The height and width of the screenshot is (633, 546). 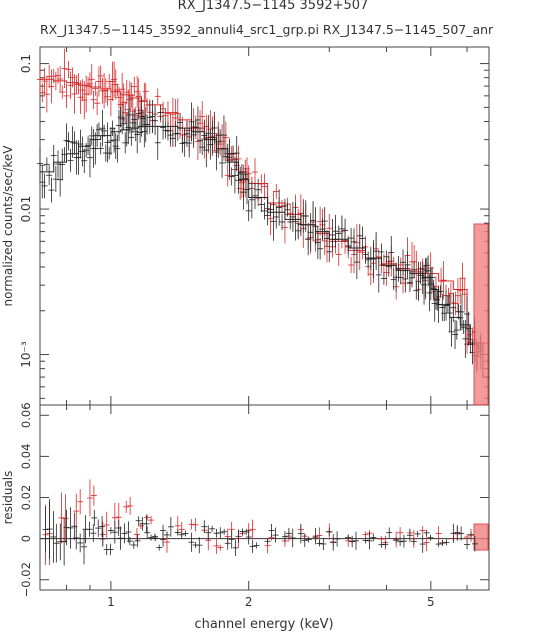 What do you see at coordinates (26, 354) in the screenshot?
I see `y-tick-label-top: 10⁻³` at bounding box center [26, 354].